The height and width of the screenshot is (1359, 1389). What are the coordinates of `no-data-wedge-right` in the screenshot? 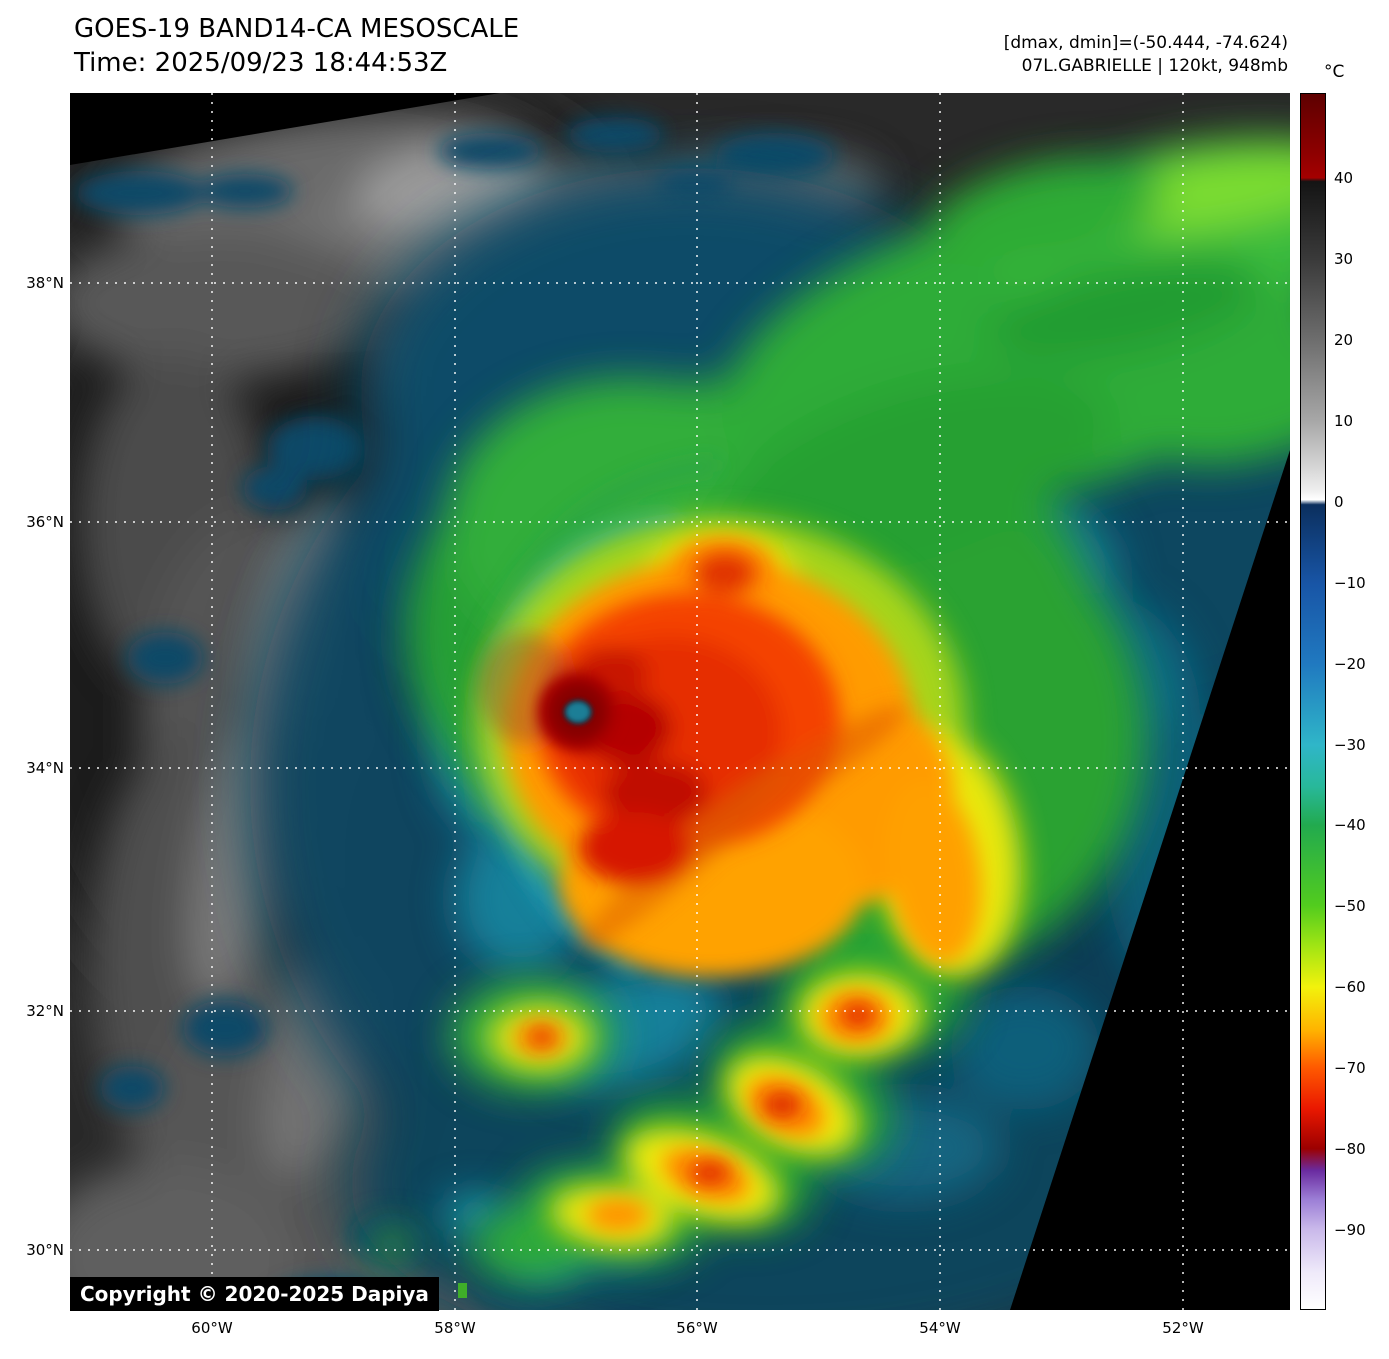 It's located at (1150, 880).